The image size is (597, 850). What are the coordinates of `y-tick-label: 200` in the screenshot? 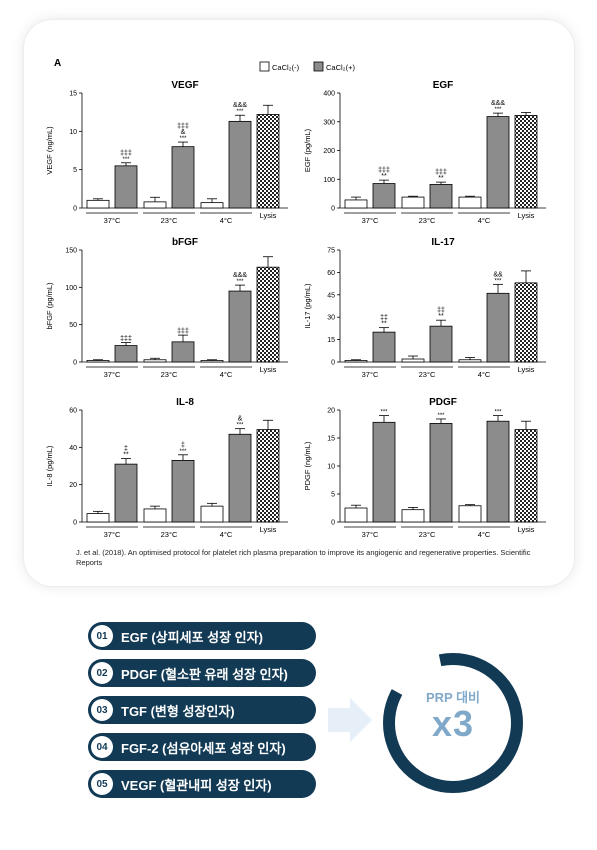 It's located at (329, 151).